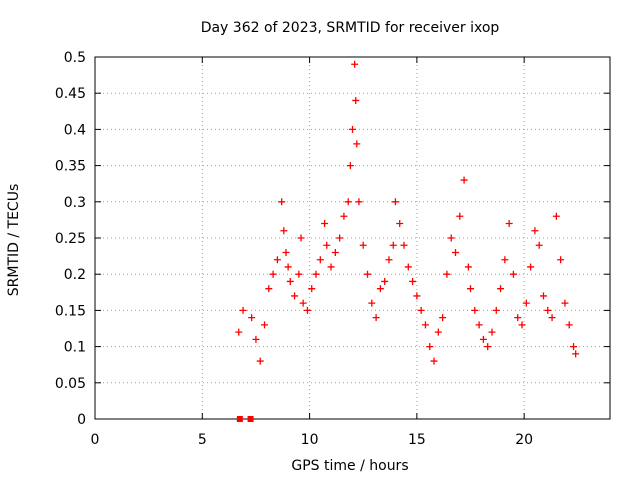  I want to click on y-tick-label: 0.05, so click(70, 384).